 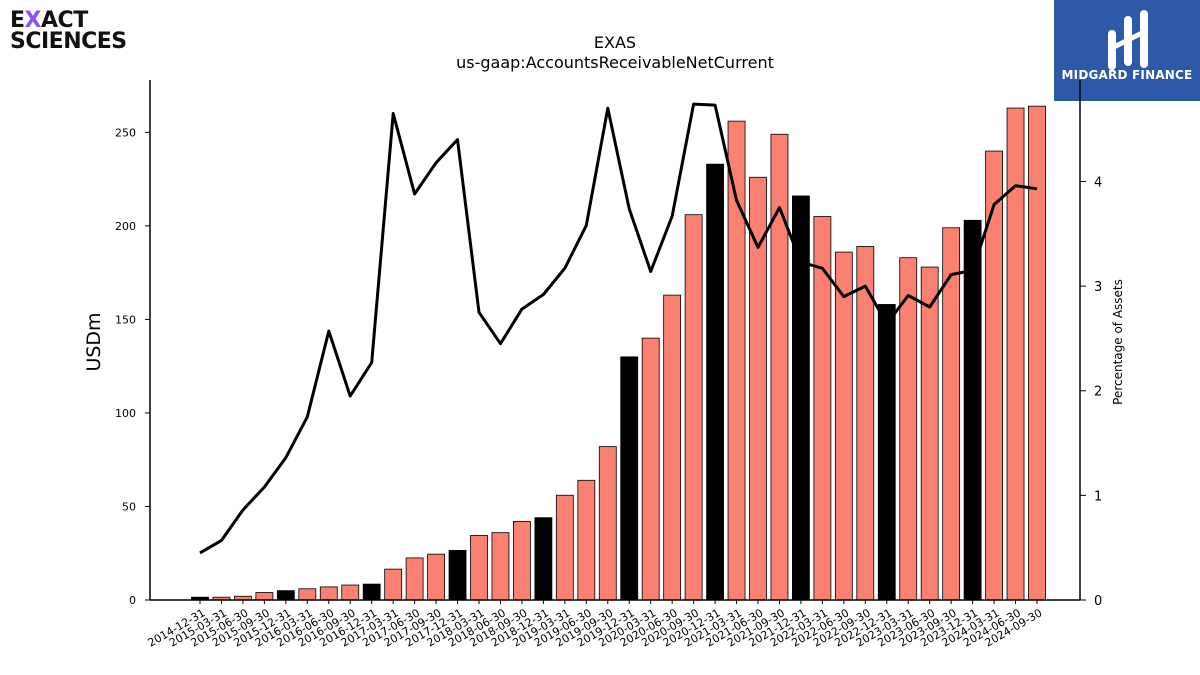 I want to click on midgard-mark-icon, so click(x=1128, y=40).